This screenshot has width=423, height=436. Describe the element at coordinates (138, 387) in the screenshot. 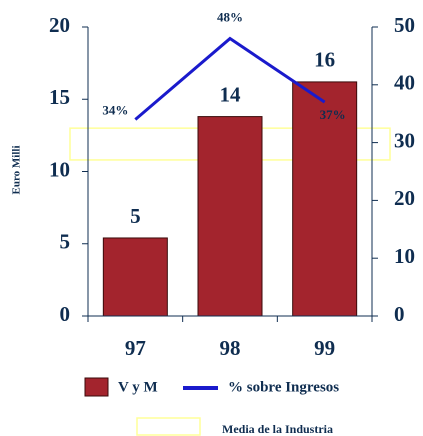

I see `legend-label: V y M` at that location.